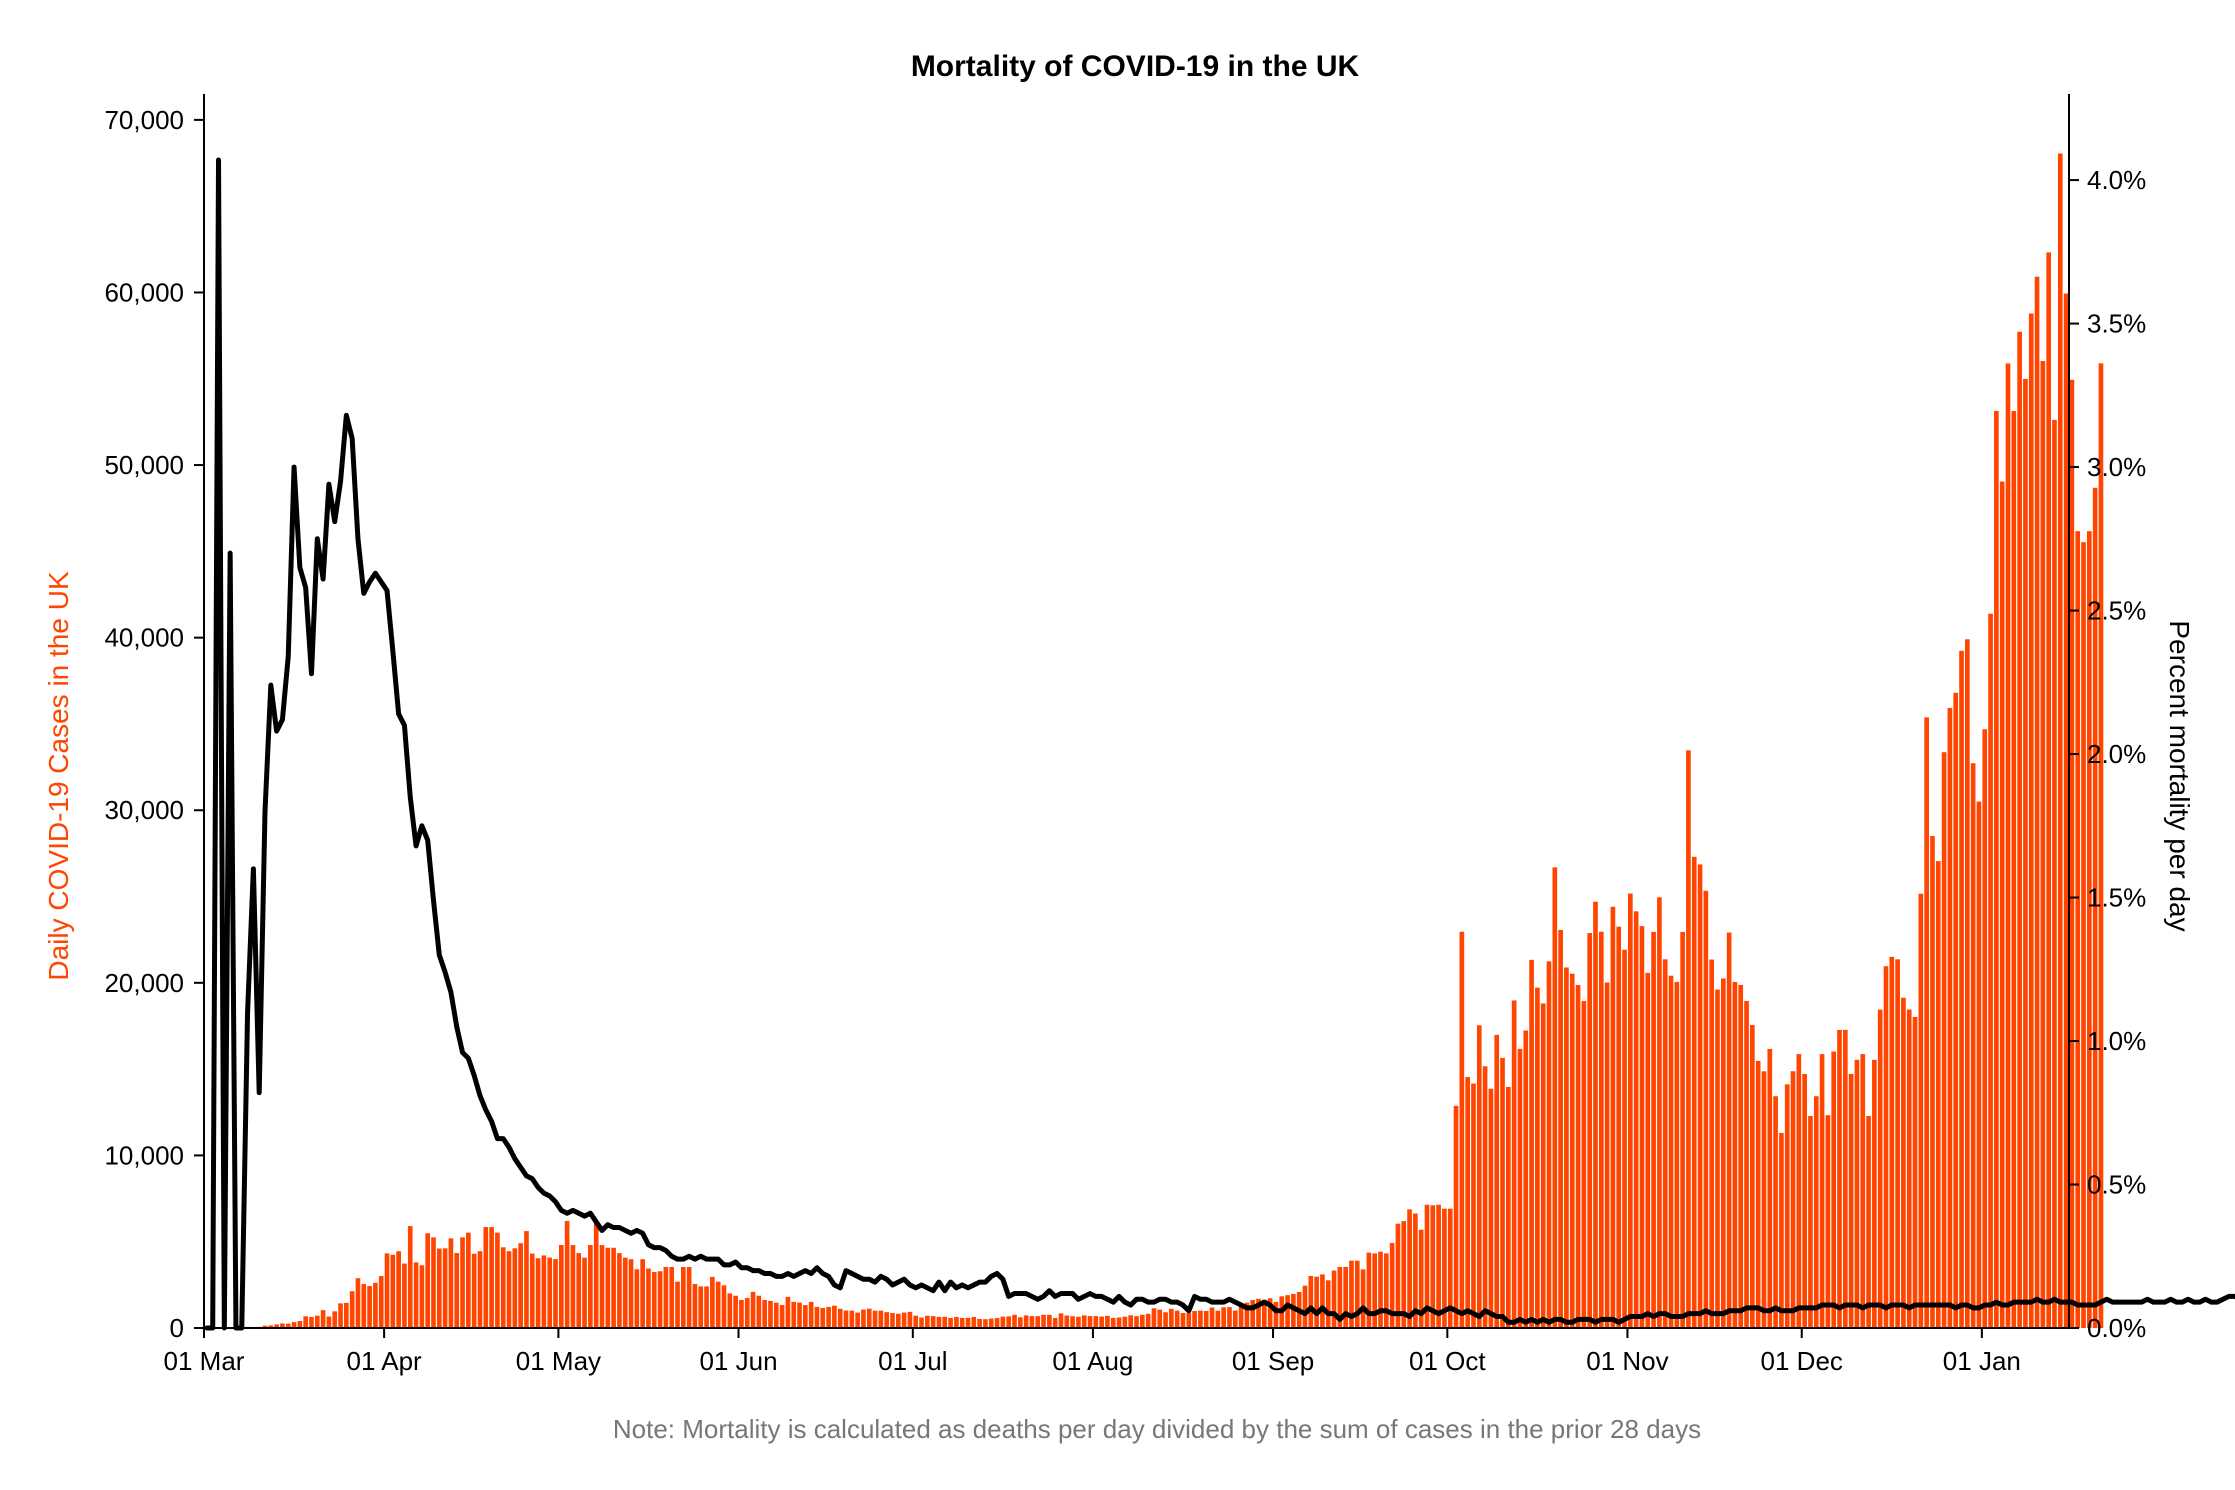 The image size is (2235, 1490). Describe the element at coordinates (2116, 611) in the screenshot. I see `right-tick-label: 2.5%` at that location.